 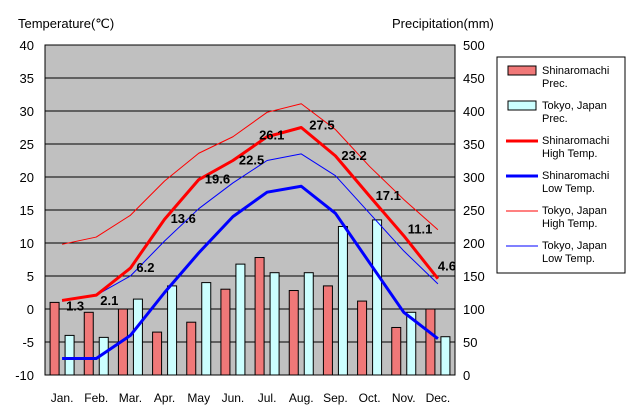 I want to click on high-temp-label: 23.2, so click(x=353, y=155).